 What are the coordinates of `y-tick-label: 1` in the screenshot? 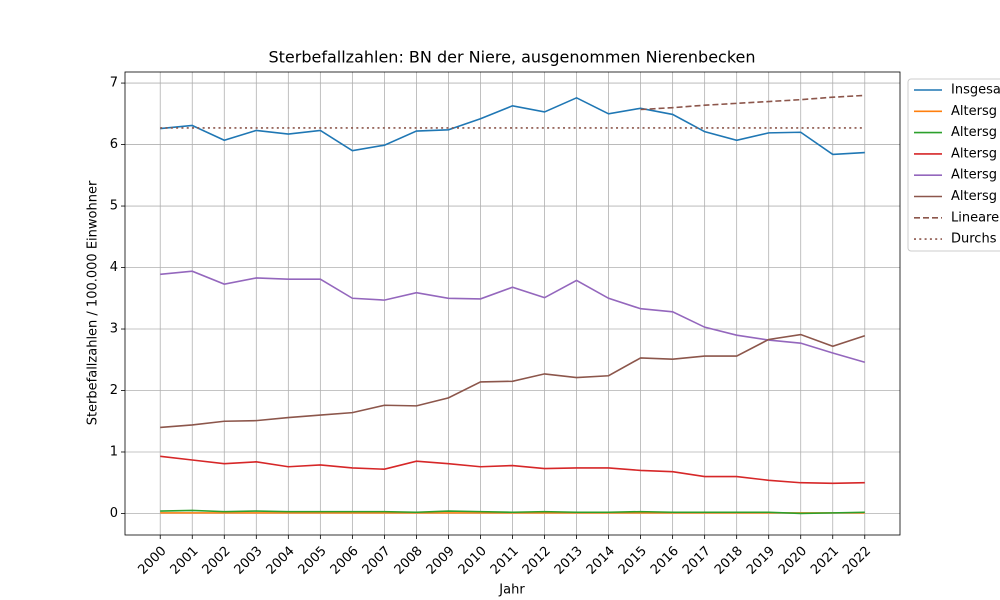 It's located at (114, 451).